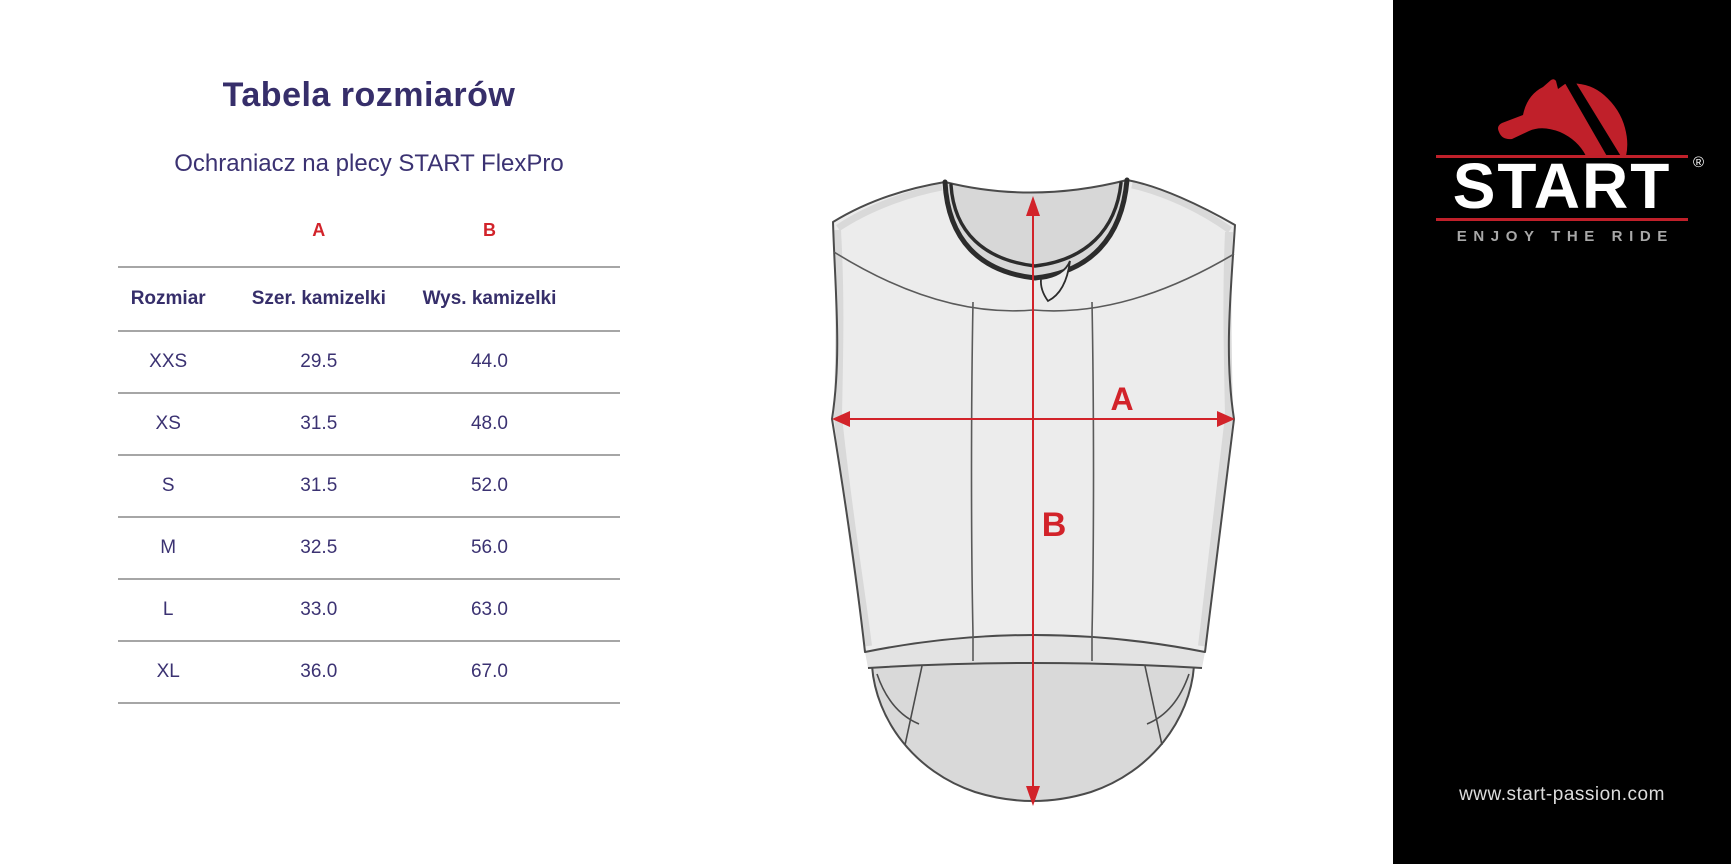 This screenshot has width=1731, height=864. Describe the element at coordinates (1562, 794) in the screenshot. I see `brand-website: www.start-passion.com` at that location.